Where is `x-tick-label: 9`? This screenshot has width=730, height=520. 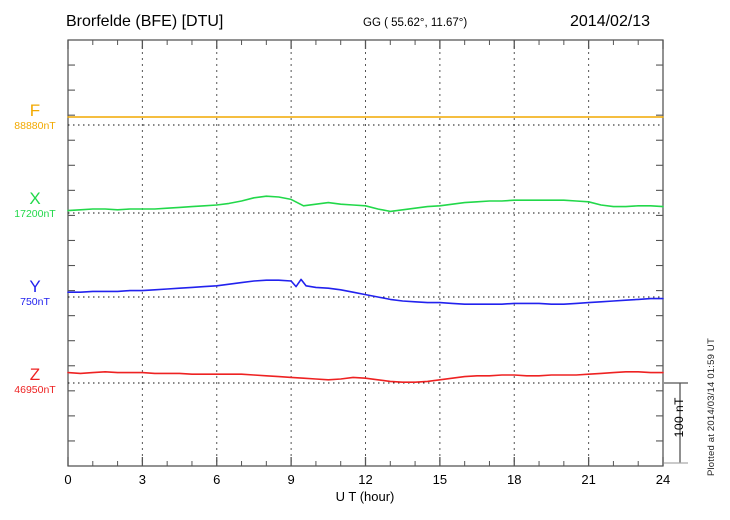 x-tick-label: 9 is located at coordinates (291, 479).